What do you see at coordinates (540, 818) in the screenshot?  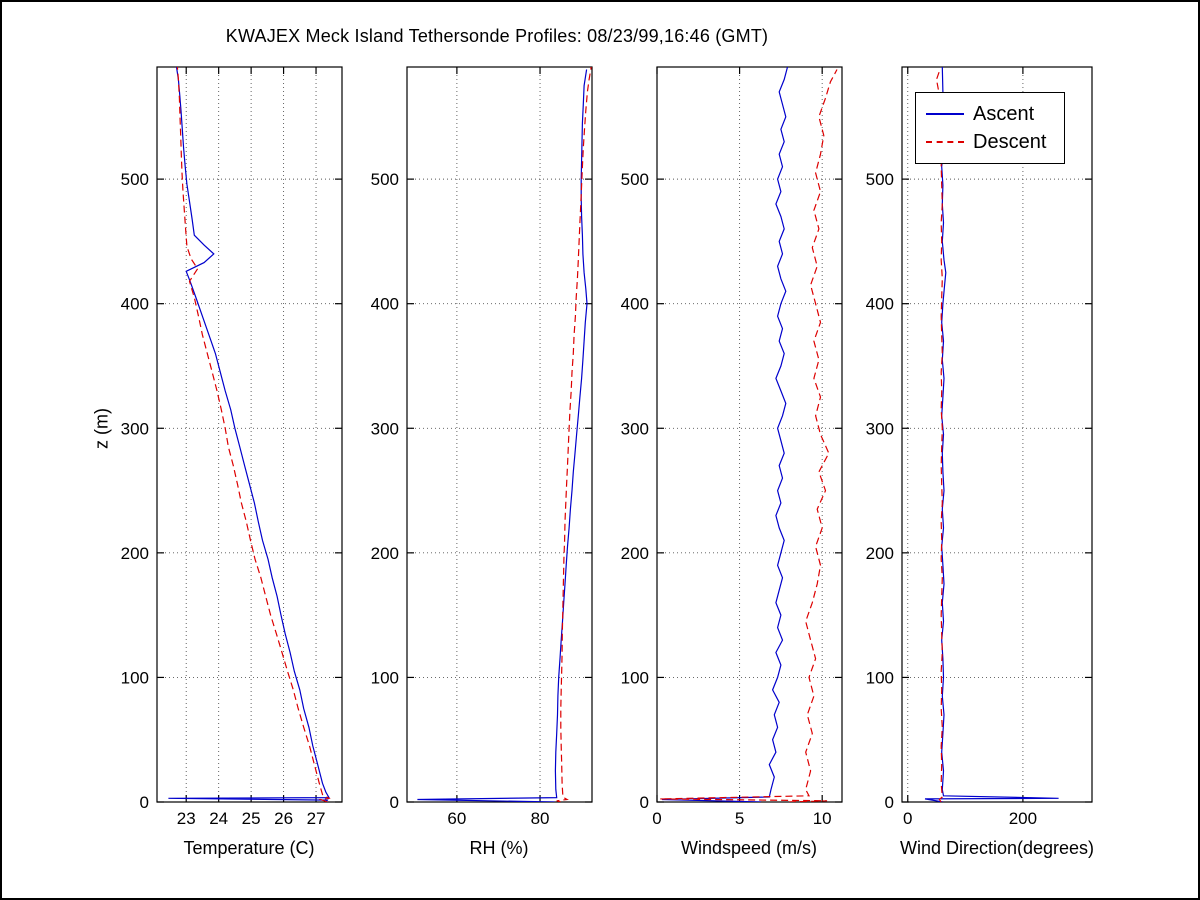 I see `x-tick-label: 80` at bounding box center [540, 818].